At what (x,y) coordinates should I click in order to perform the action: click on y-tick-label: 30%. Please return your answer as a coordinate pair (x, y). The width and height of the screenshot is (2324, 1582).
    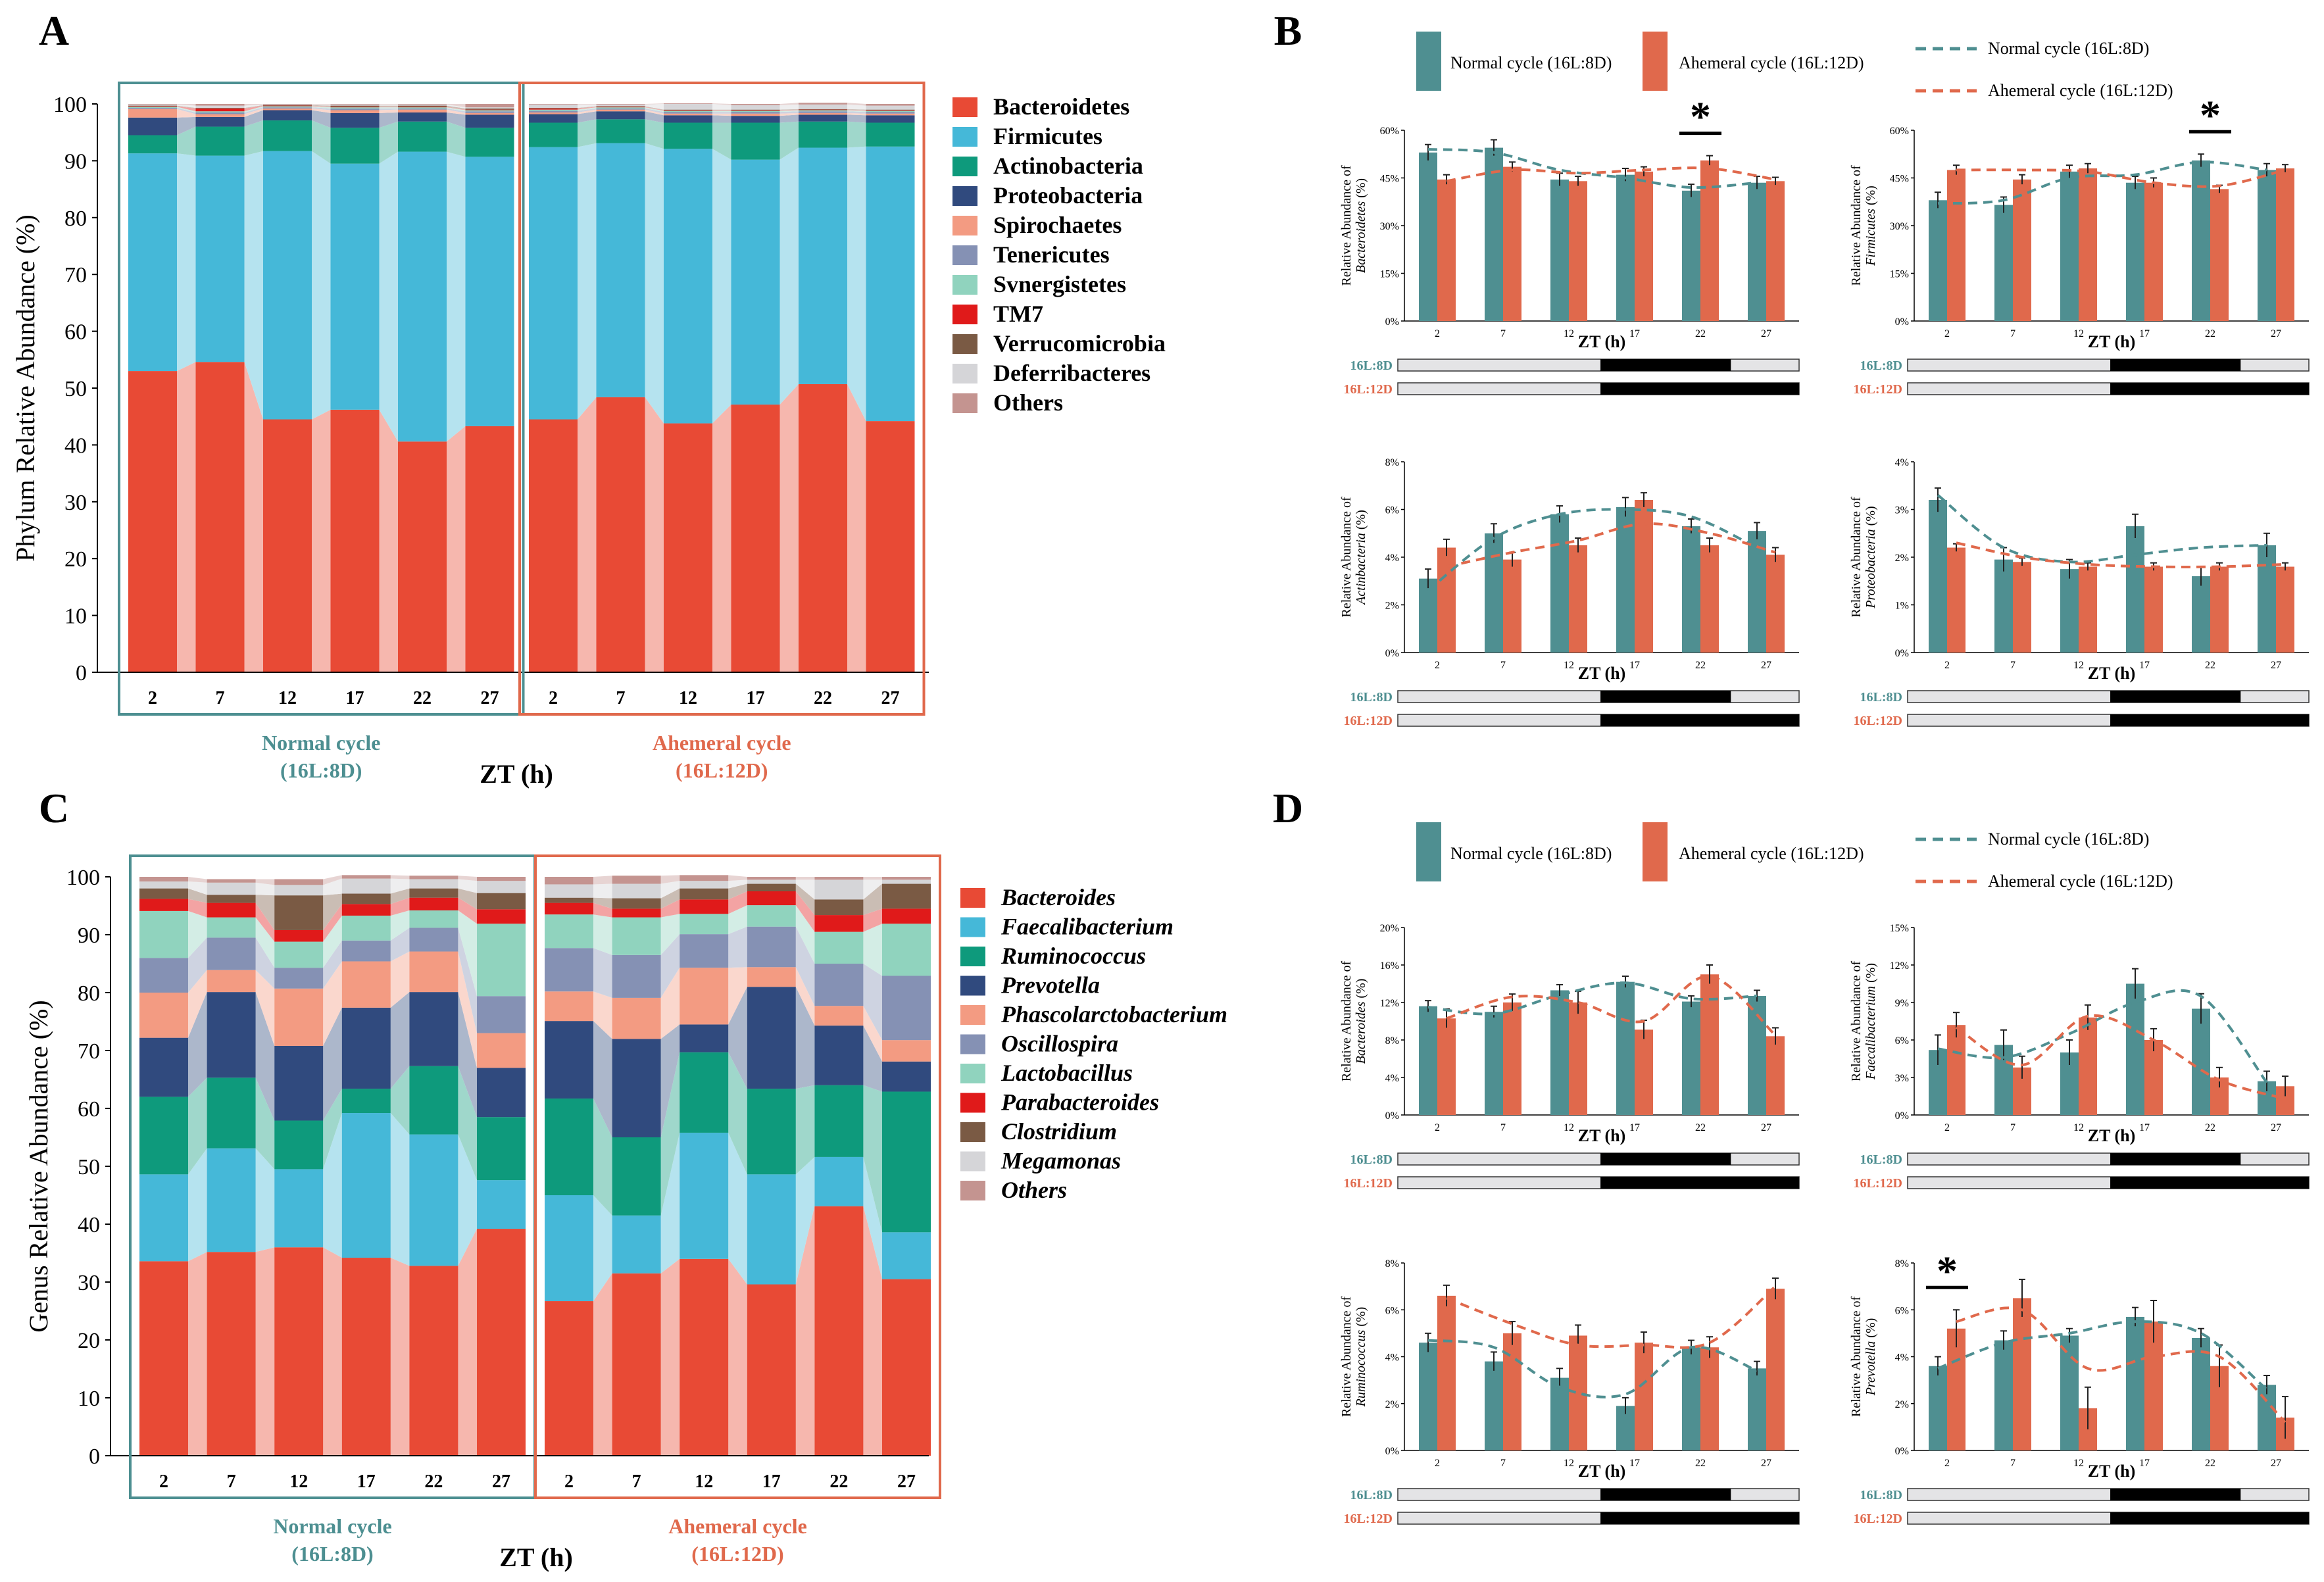
    Looking at the image, I should click on (1389, 226).